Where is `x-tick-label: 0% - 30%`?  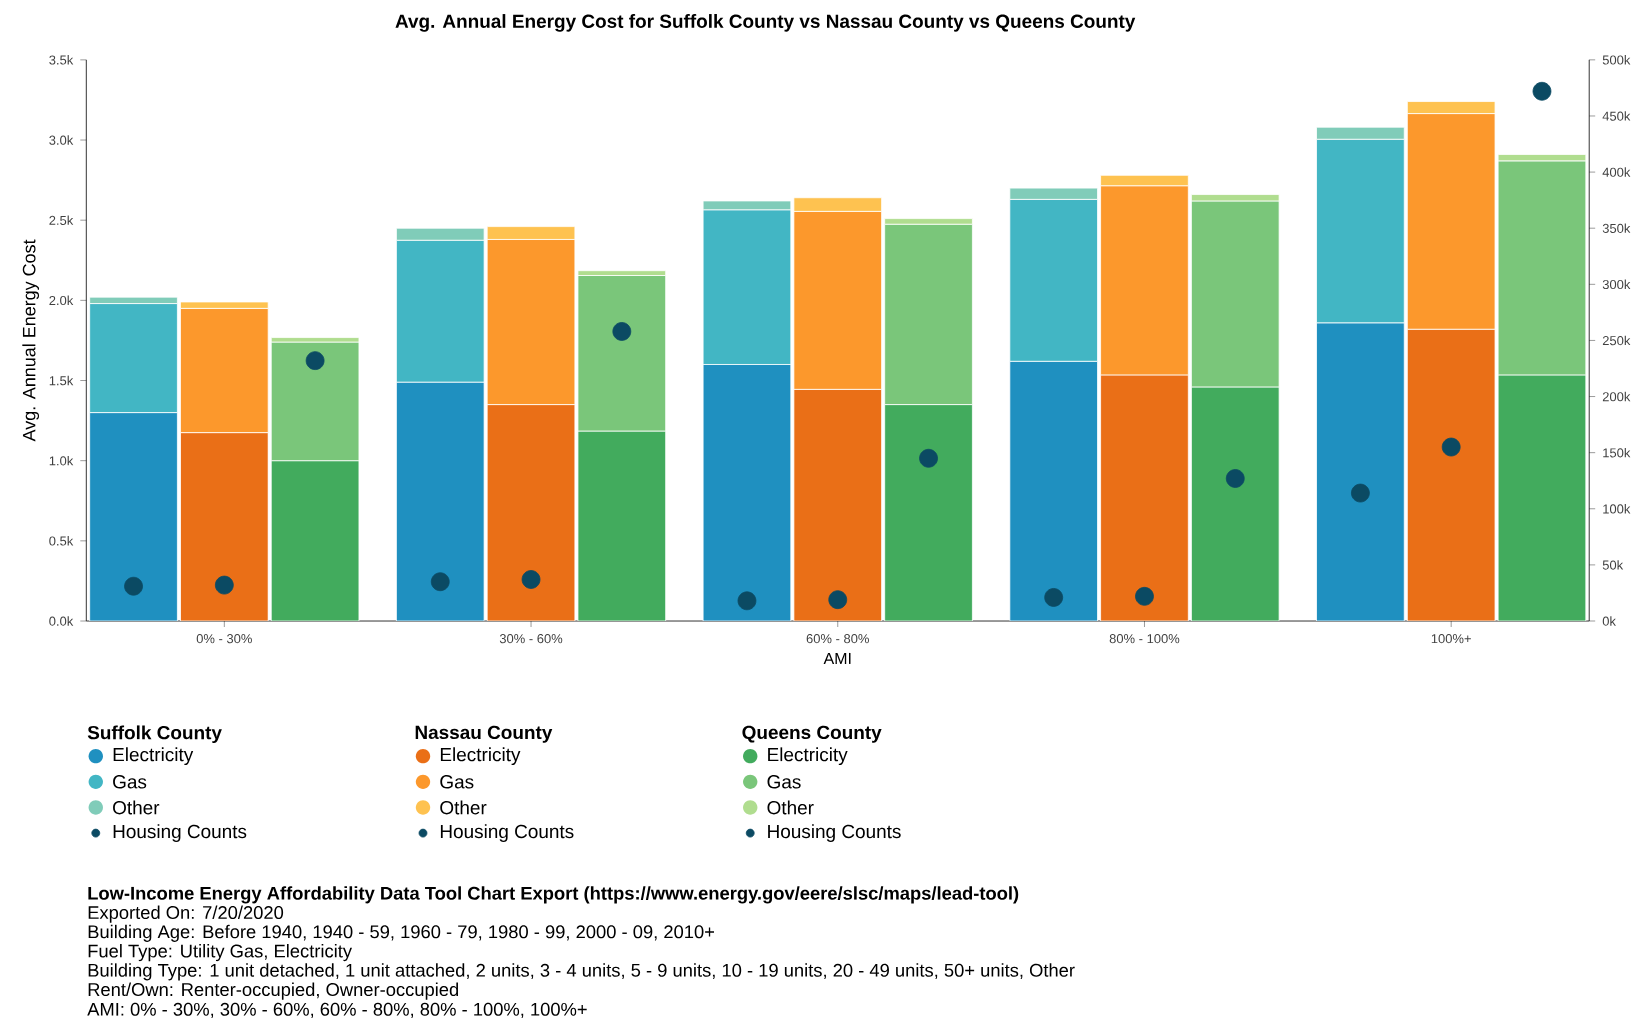
x-tick-label: 0% - 30% is located at coordinates (224, 639).